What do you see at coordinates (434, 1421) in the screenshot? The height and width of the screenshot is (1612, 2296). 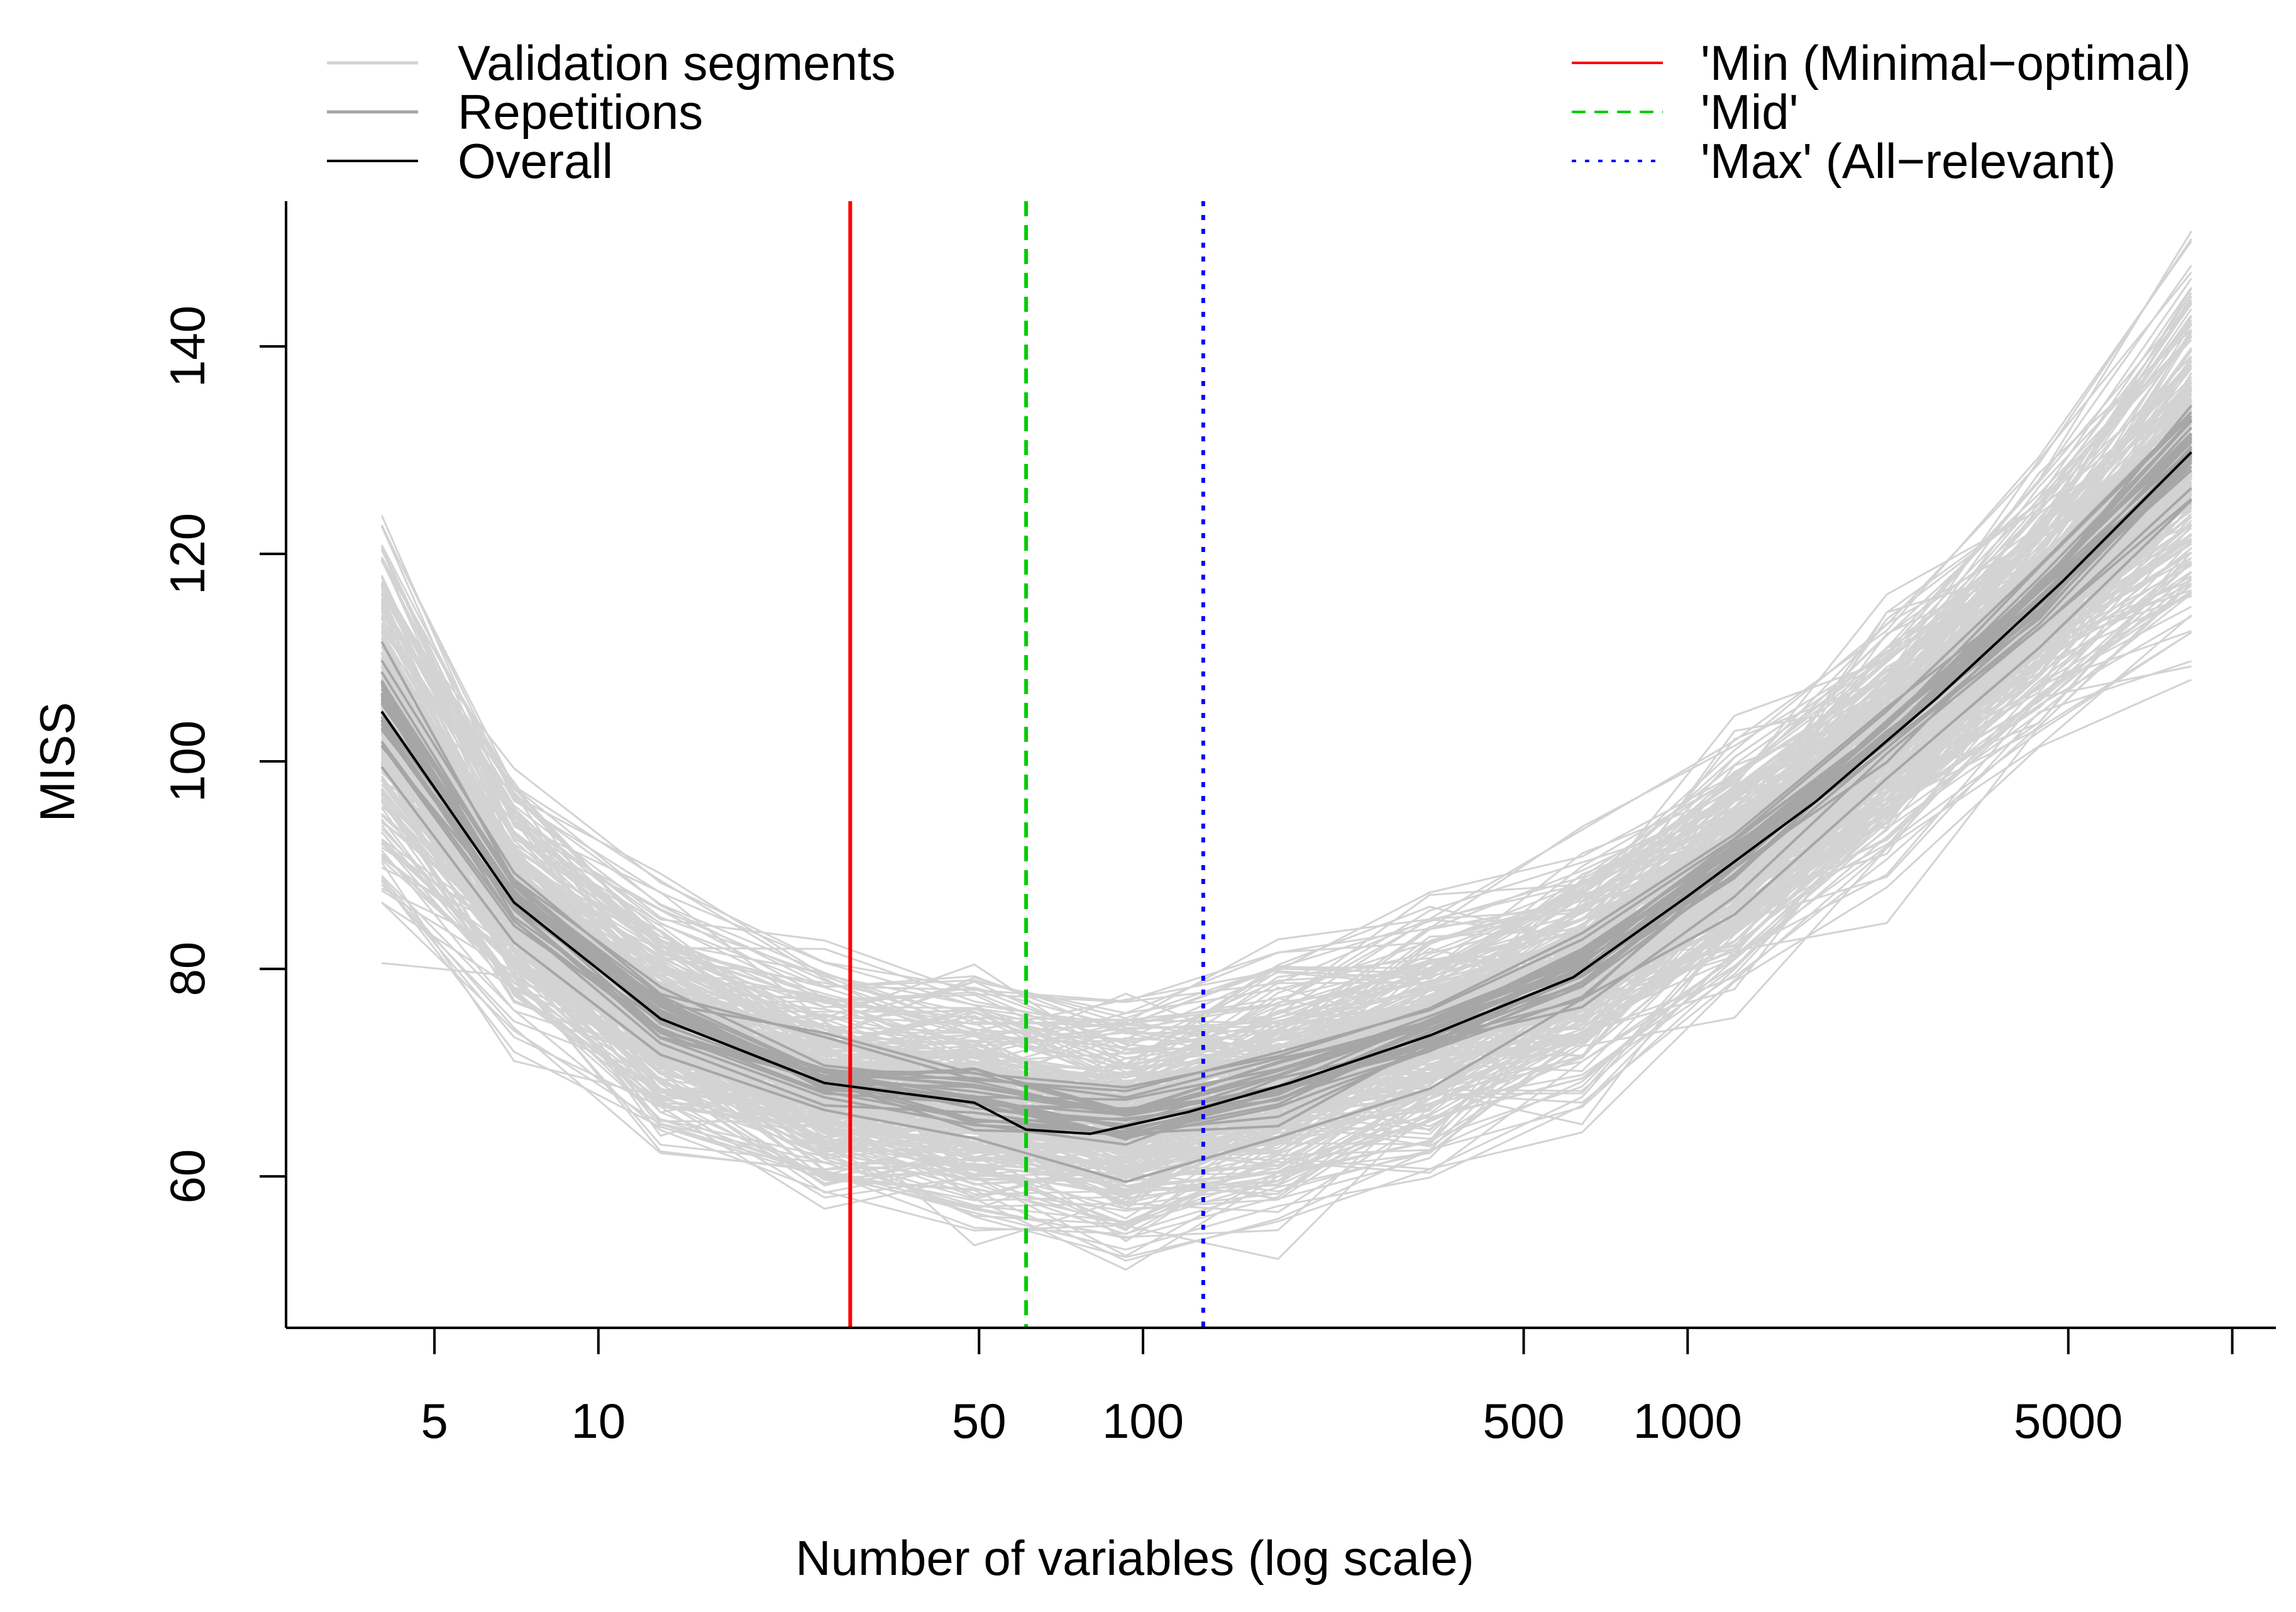 I see `x-tick-label: 5` at bounding box center [434, 1421].